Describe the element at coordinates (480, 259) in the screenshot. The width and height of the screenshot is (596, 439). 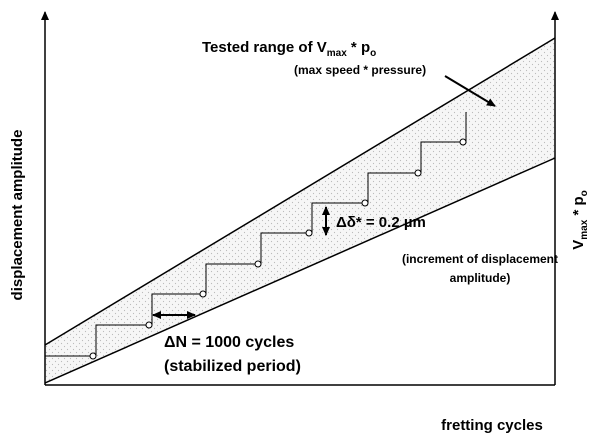
I see `delta-delta-note: (increment of displacement` at that location.